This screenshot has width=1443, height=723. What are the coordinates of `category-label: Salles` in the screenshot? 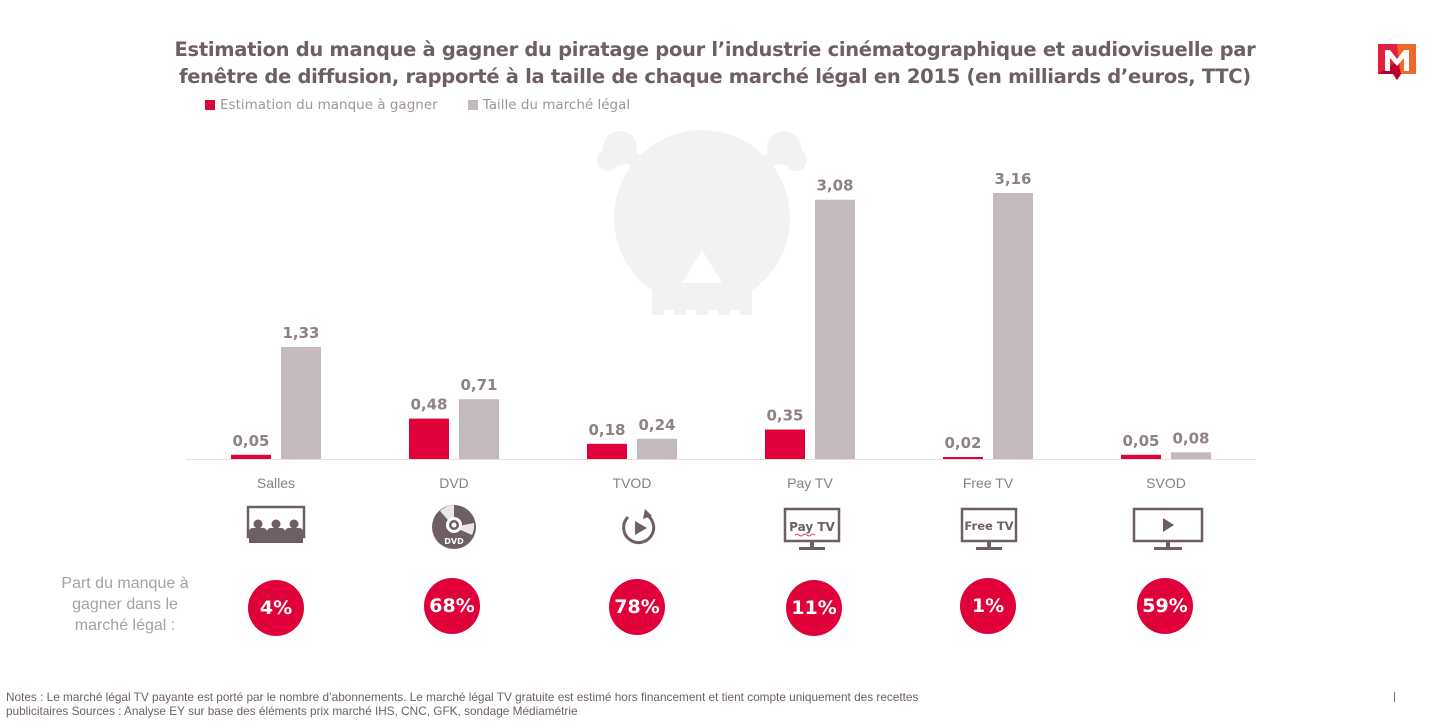 It's located at (276, 483).